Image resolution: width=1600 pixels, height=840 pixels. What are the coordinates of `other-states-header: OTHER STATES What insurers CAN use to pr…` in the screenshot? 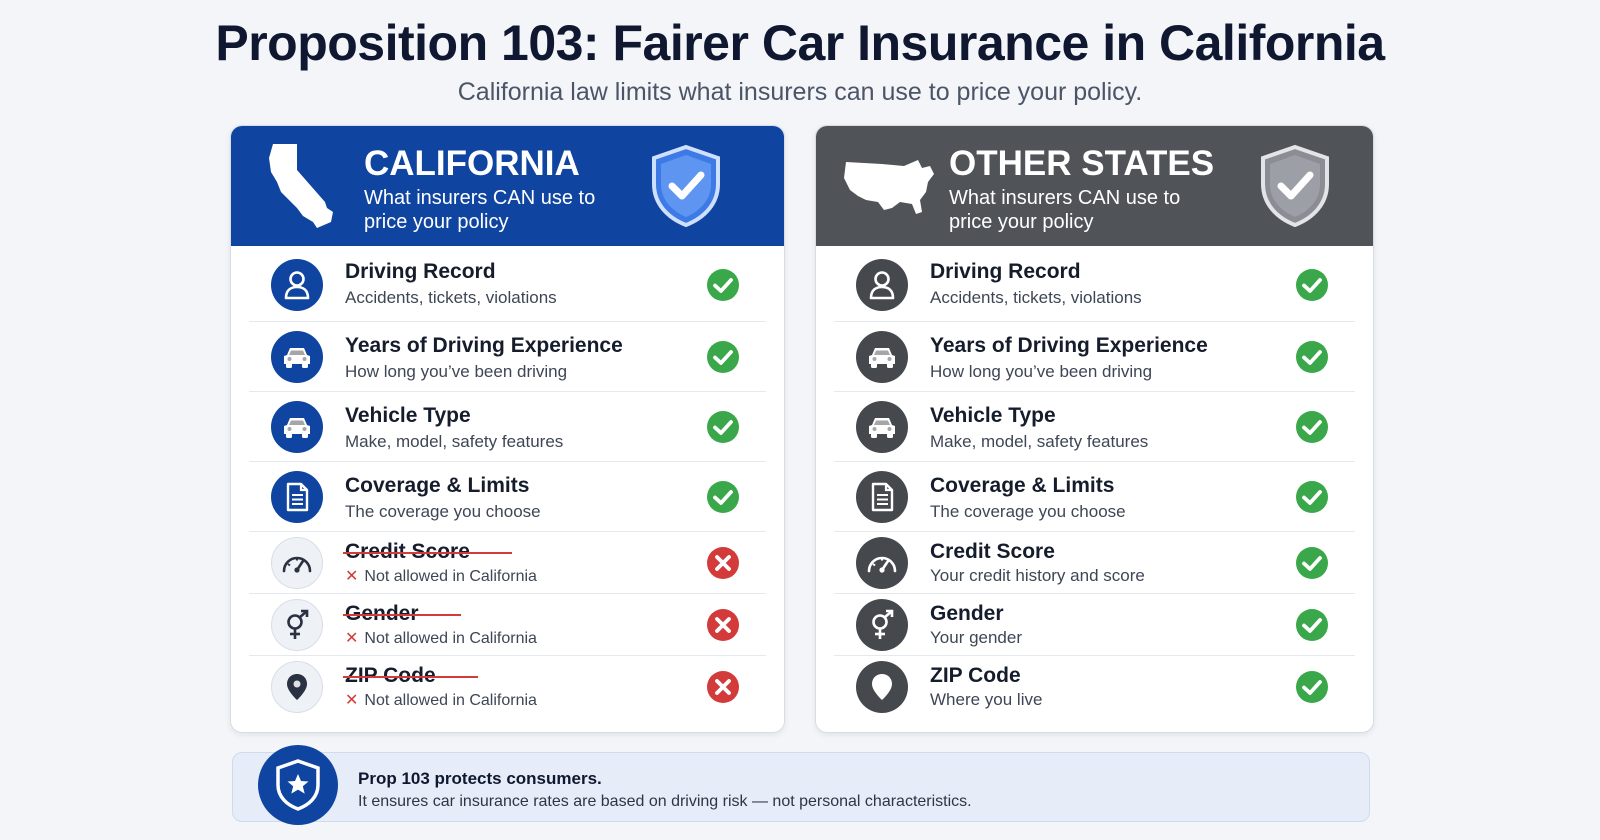 It's located at (1094, 186).